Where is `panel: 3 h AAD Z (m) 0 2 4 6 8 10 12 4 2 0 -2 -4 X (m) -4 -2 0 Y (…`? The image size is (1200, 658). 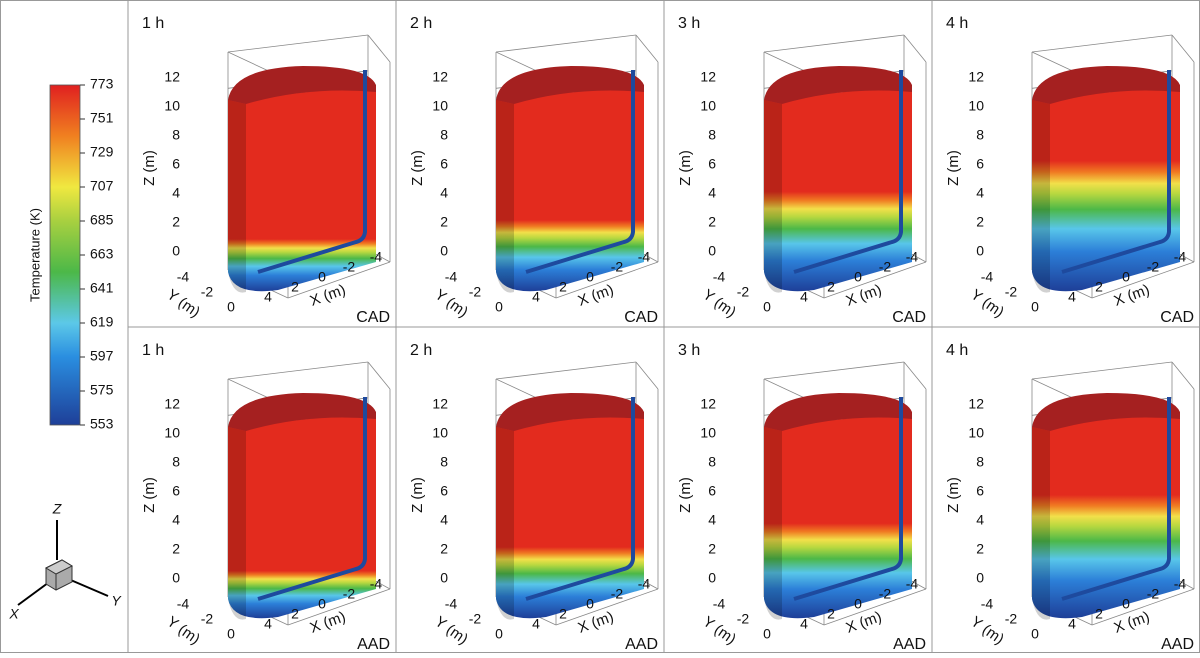 panel: 3 h AAD Z (m) 0 2 4 6 8 10 12 4 2 0 -2 -4 X (m) -4 -2 0 Y (… is located at coordinates (802, 497).